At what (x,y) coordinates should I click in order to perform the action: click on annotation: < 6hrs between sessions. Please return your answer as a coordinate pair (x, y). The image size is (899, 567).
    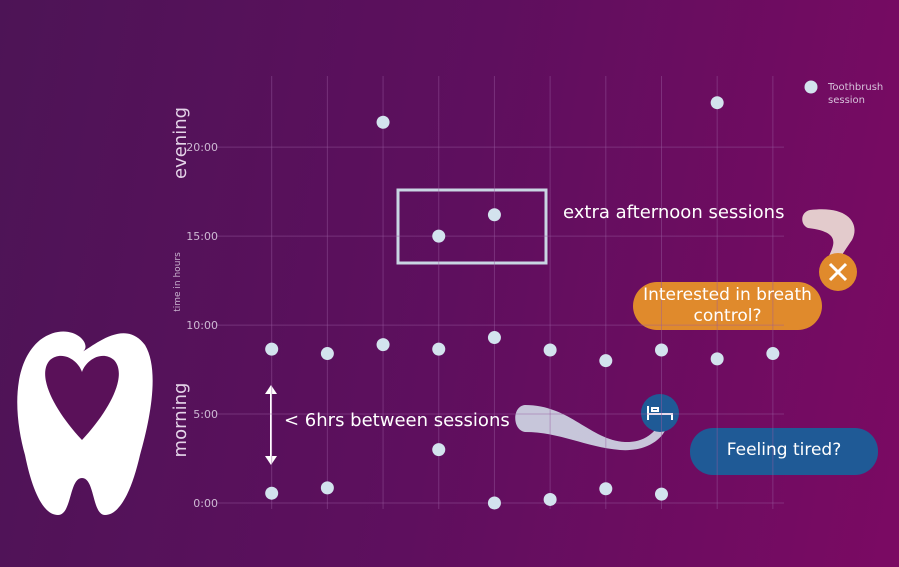
    Looking at the image, I should click on (397, 420).